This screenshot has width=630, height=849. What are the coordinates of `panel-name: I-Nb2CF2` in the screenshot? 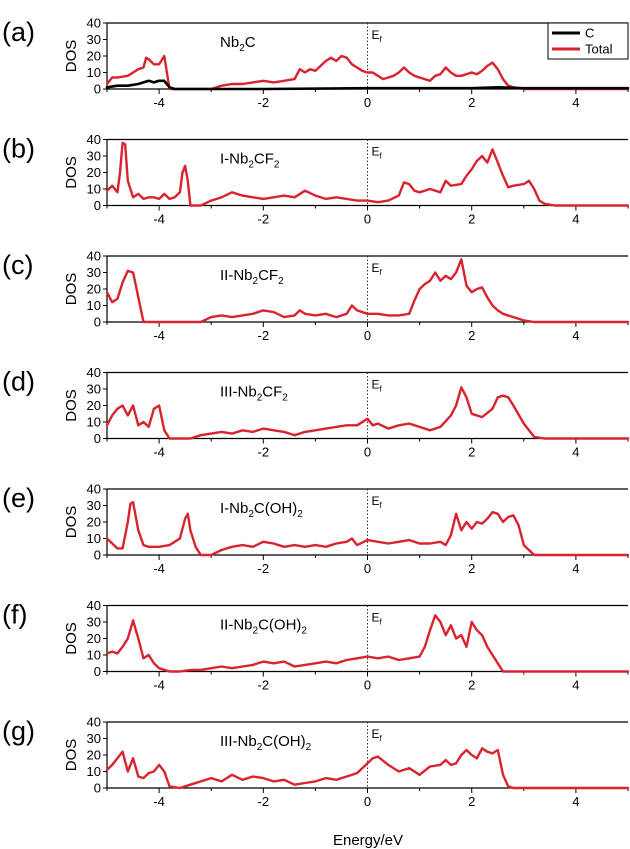 It's located at (250, 161).